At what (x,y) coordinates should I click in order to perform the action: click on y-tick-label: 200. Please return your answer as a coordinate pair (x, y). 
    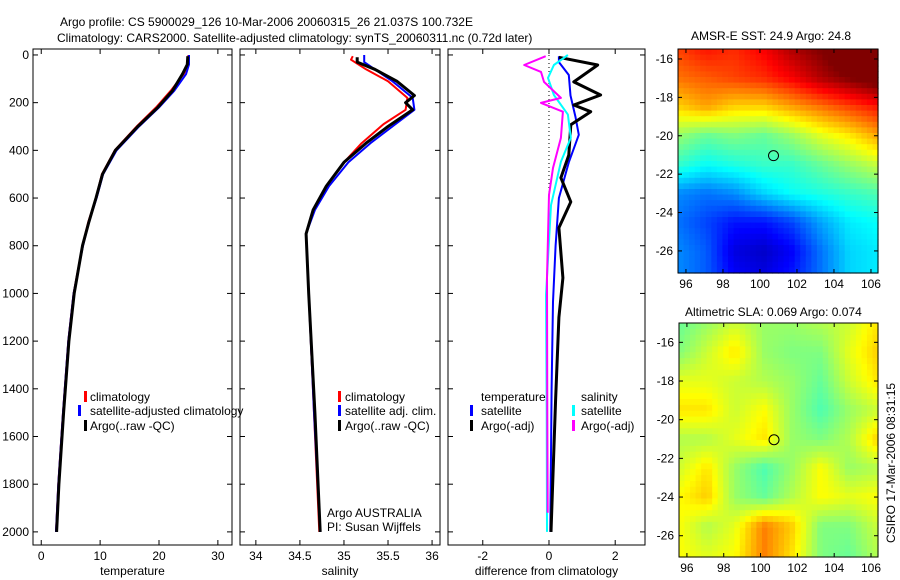
    Looking at the image, I should click on (19, 103).